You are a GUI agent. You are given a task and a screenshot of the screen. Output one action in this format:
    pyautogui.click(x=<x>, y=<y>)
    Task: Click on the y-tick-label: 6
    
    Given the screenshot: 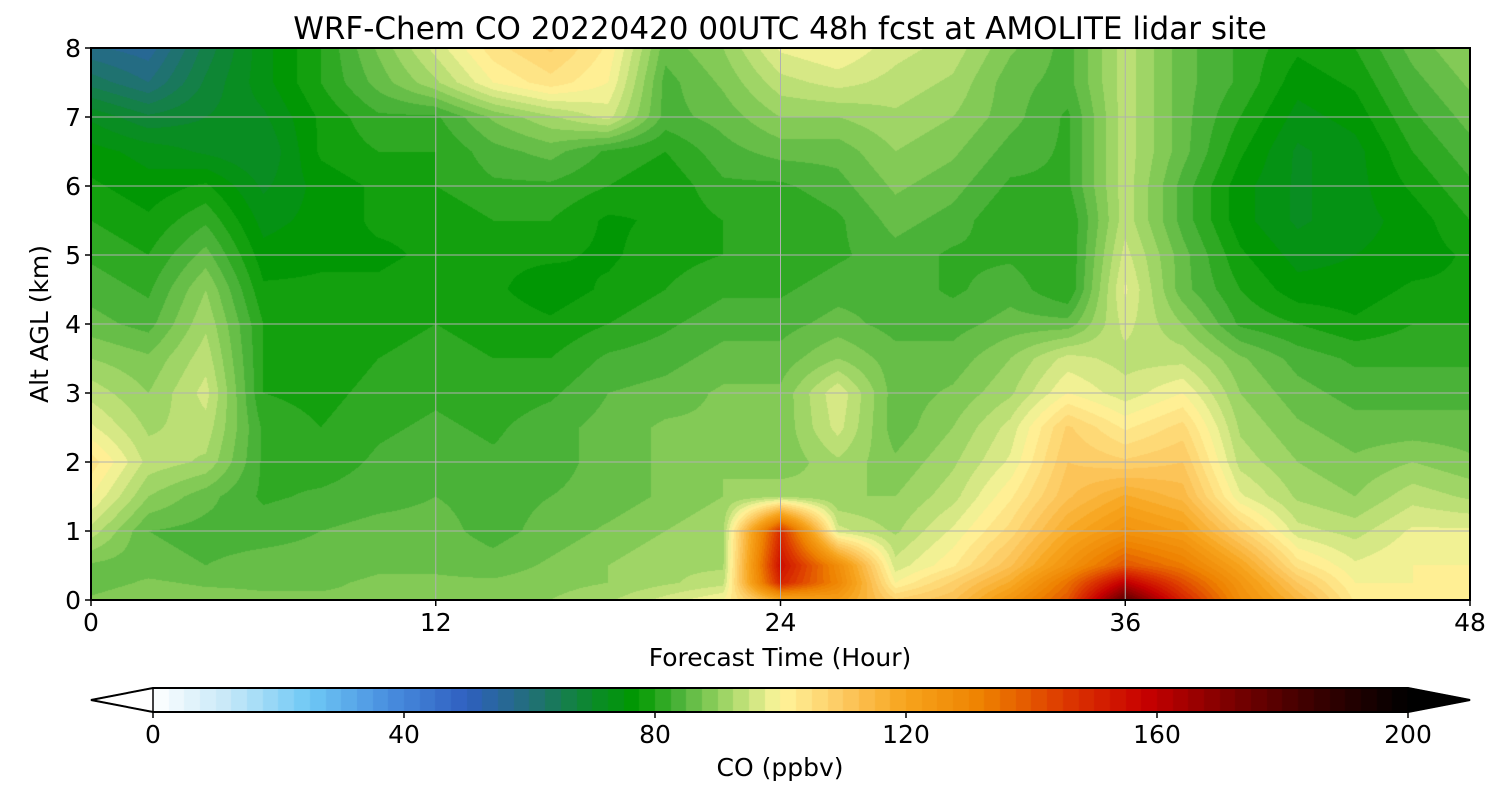 What is the action you would take?
    pyautogui.click(x=73, y=186)
    